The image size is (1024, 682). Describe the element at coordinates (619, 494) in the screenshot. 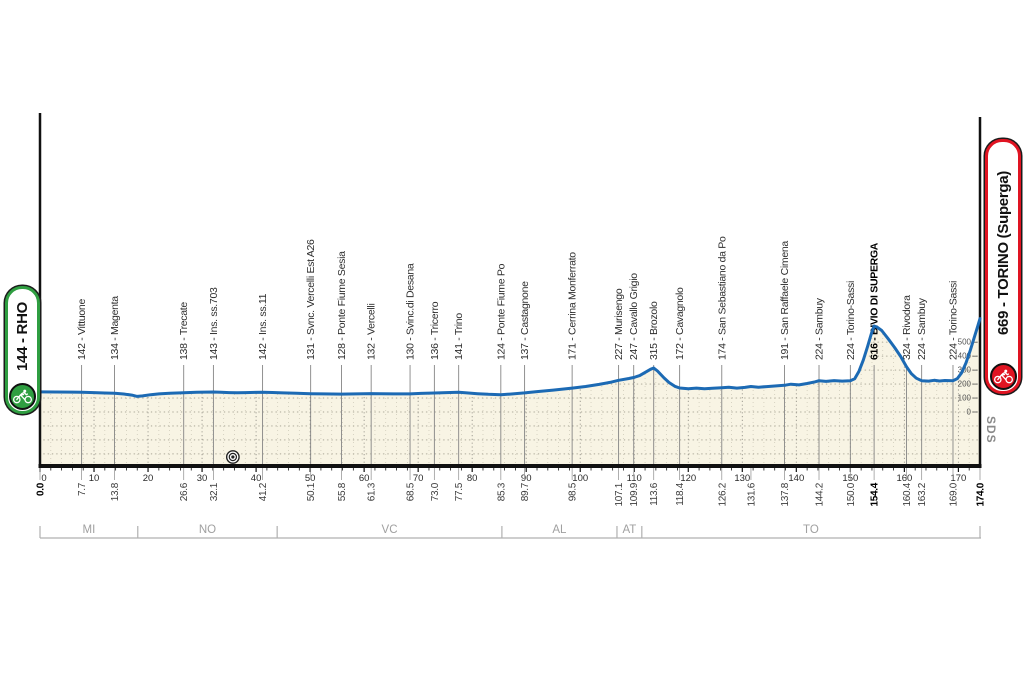

I see `distance-label: 107.1` at that location.